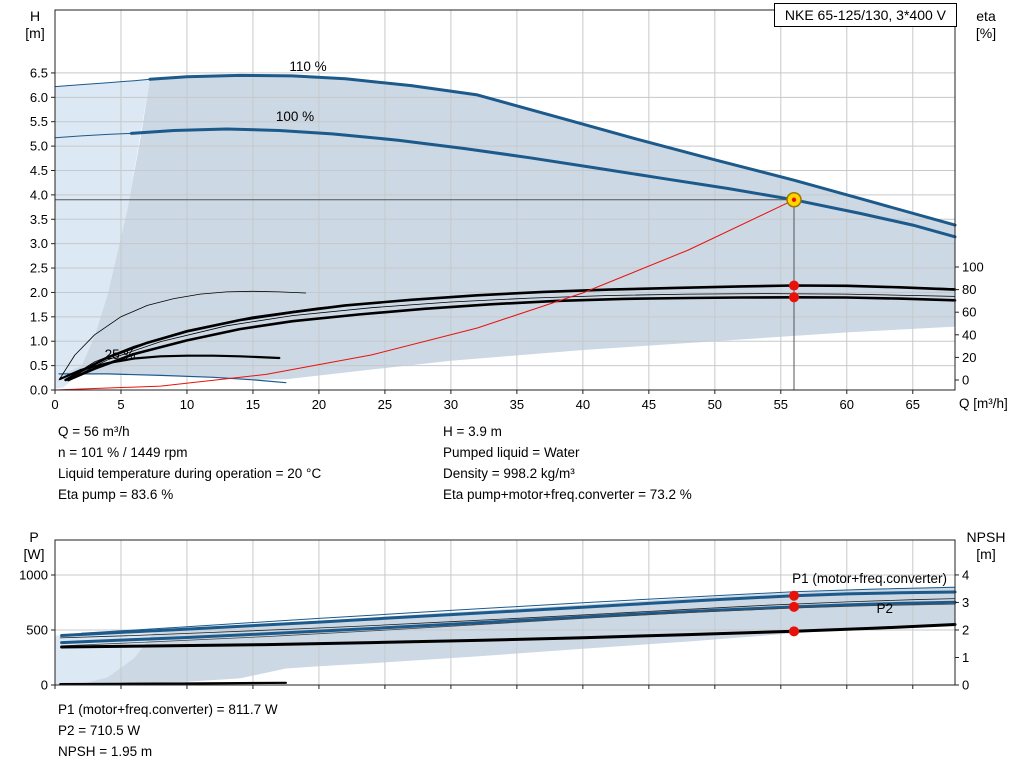  What do you see at coordinates (451, 404) in the screenshot?
I see `svg-text: 30` at bounding box center [451, 404].